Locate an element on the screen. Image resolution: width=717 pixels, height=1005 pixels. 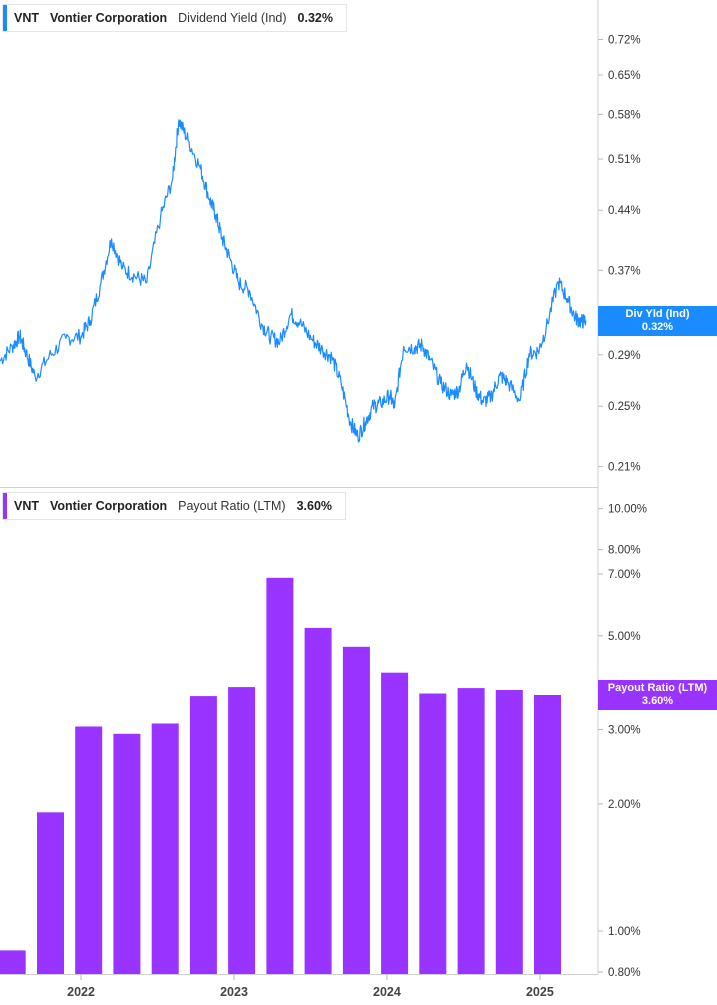
top-y-tick-label: 0.25% is located at coordinates (624, 407).